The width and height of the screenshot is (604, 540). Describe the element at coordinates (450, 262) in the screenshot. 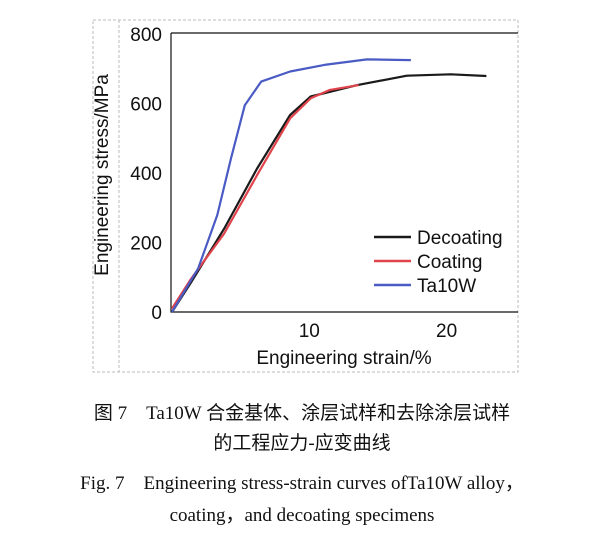

I see `legend-label: Coating` at that location.